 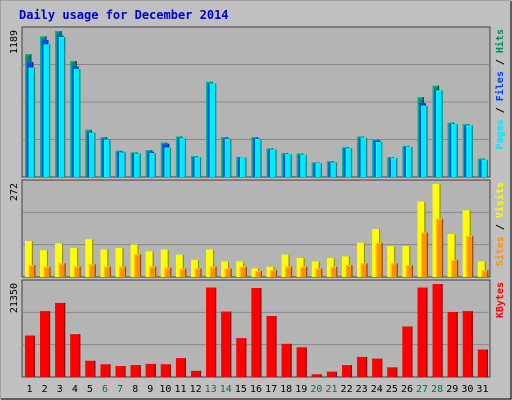 I want to click on legend-files: Files, so click(x=500, y=86).